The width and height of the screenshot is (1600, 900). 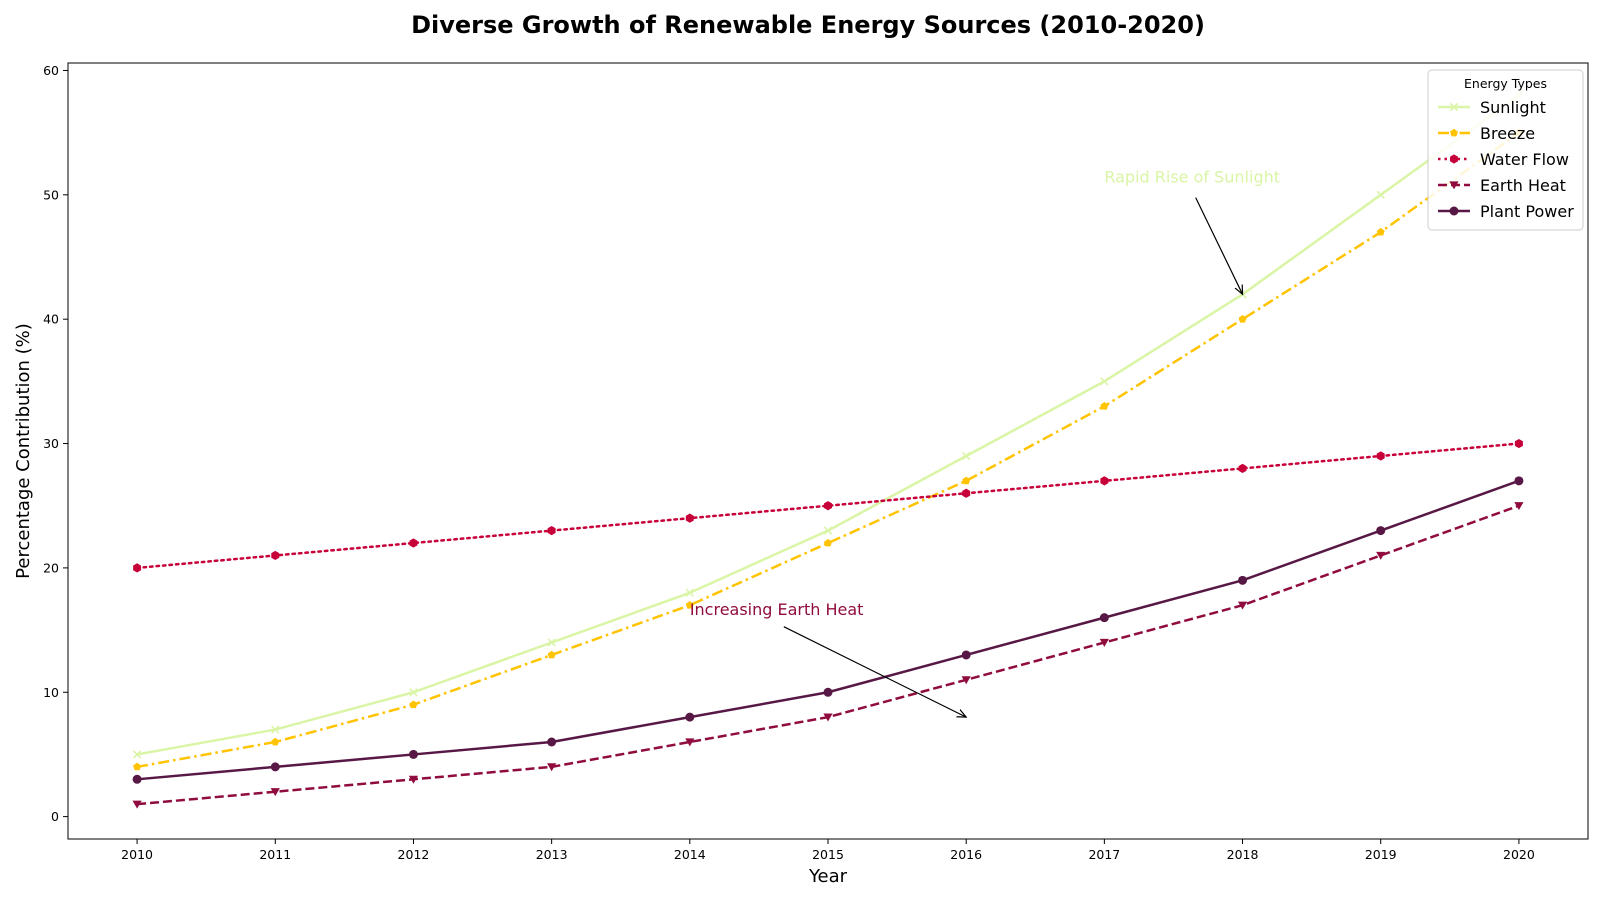 I want to click on x-tick-label: 2017, so click(x=1104, y=854).